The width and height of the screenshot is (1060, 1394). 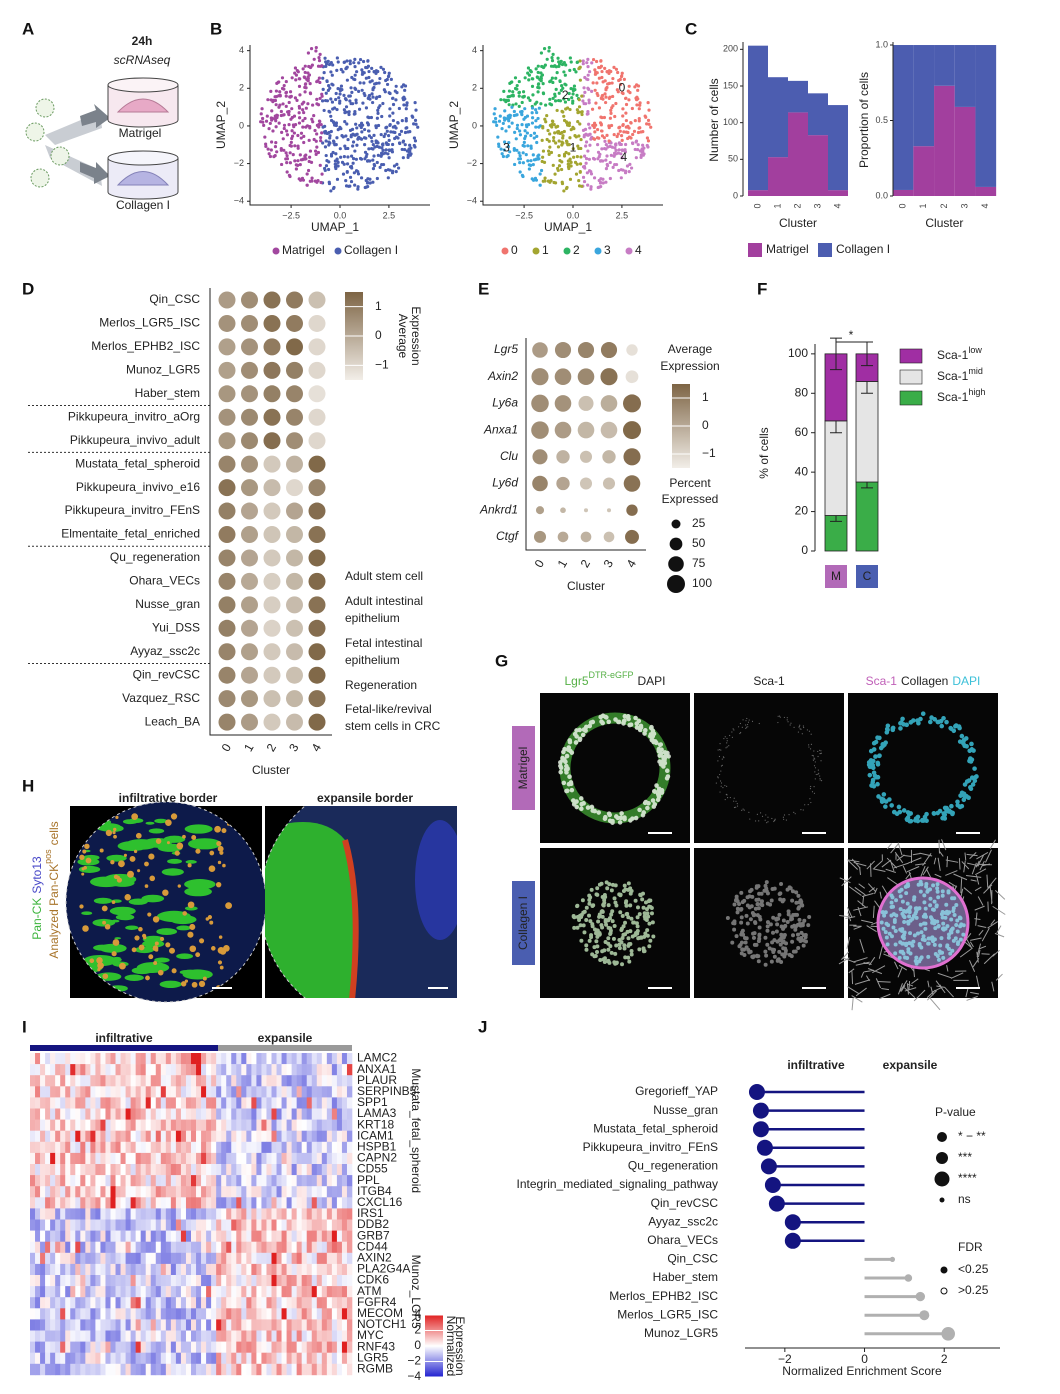 What do you see at coordinates (785, 1359) in the screenshot?
I see `x-tick-label: −2` at bounding box center [785, 1359].